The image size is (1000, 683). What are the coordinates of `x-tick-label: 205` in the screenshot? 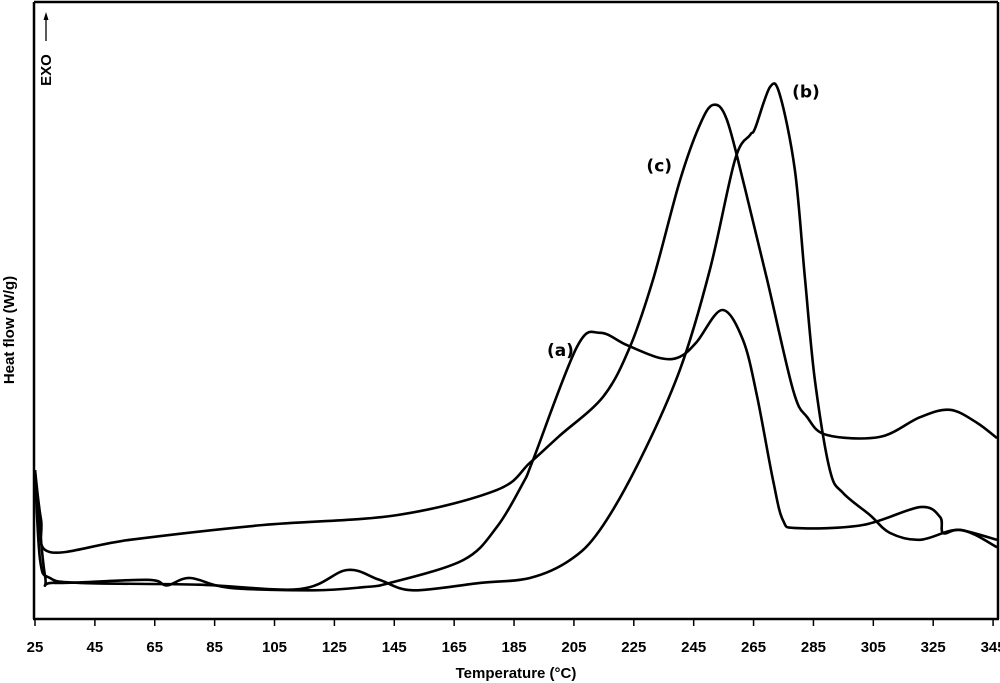 It's located at (573, 647).